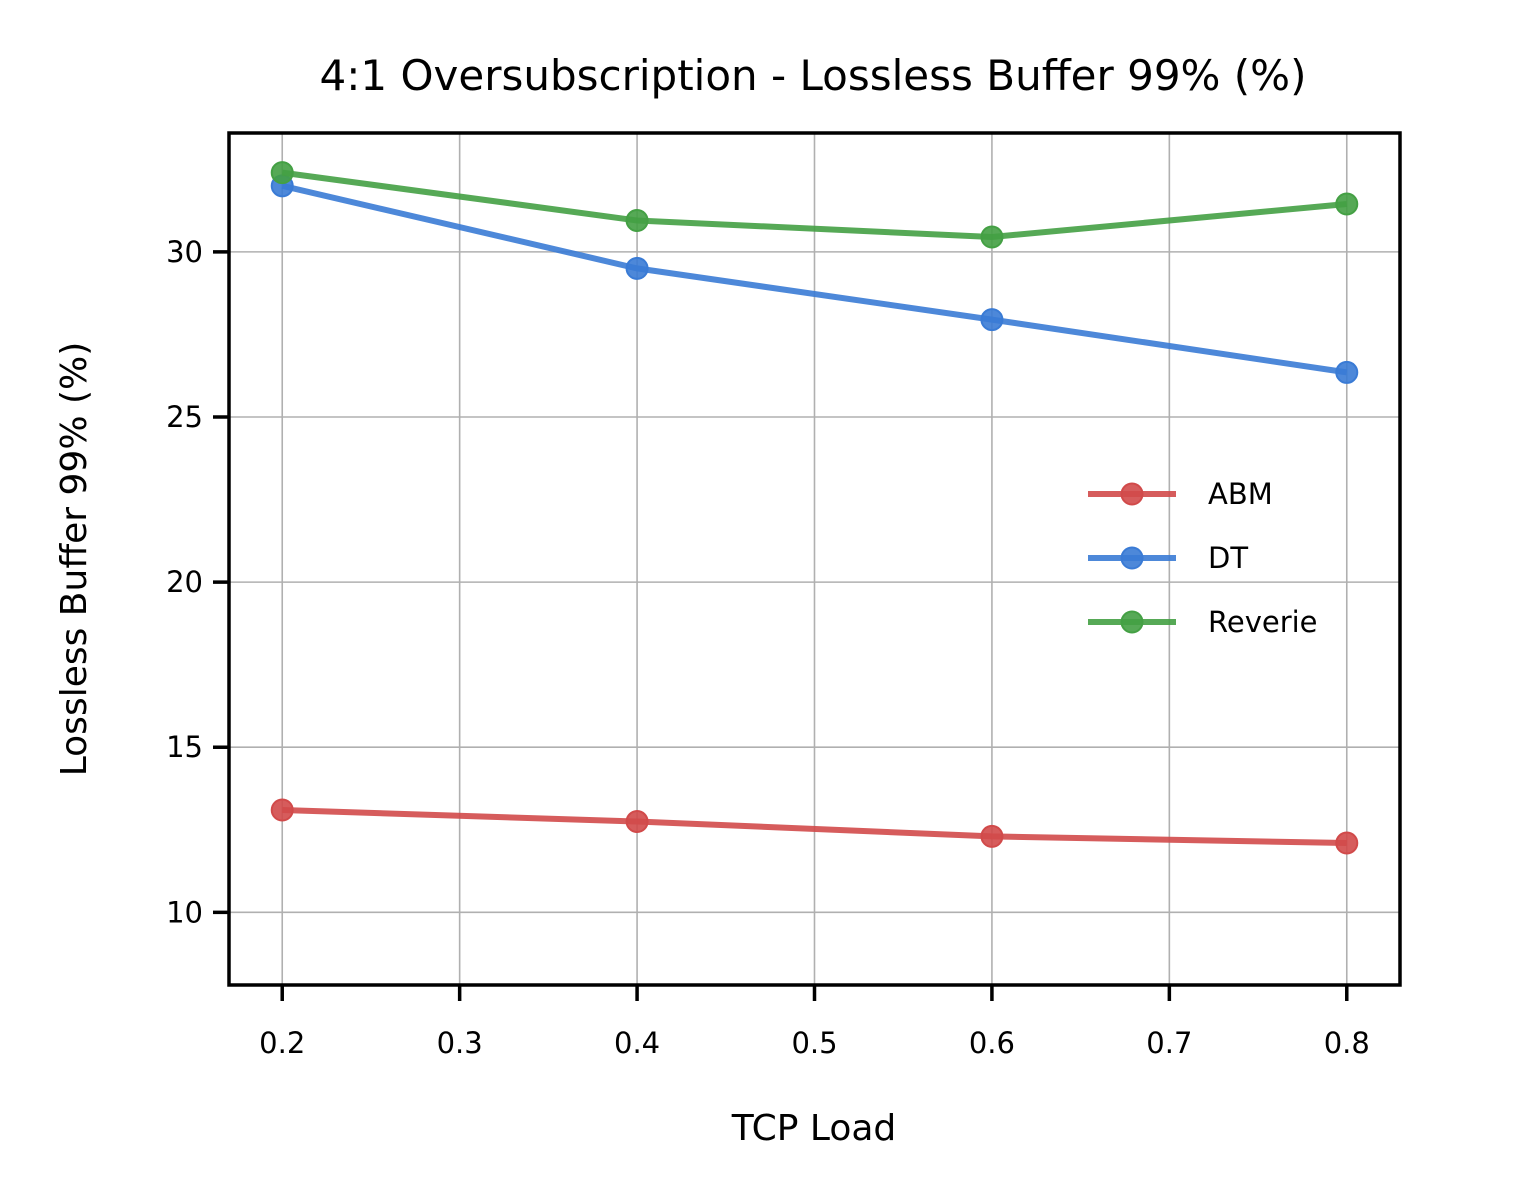 The image size is (1517, 1202). Describe the element at coordinates (74, 559) in the screenshot. I see `y-axis-label: Lossless Buffer 99% (%)` at that location.